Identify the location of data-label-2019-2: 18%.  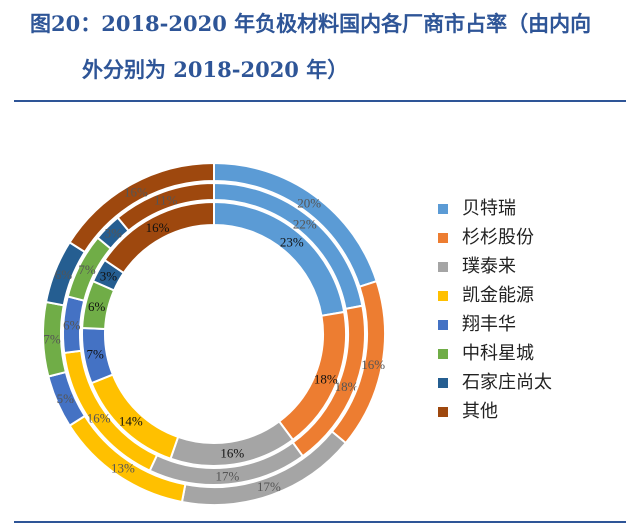
(347, 386).